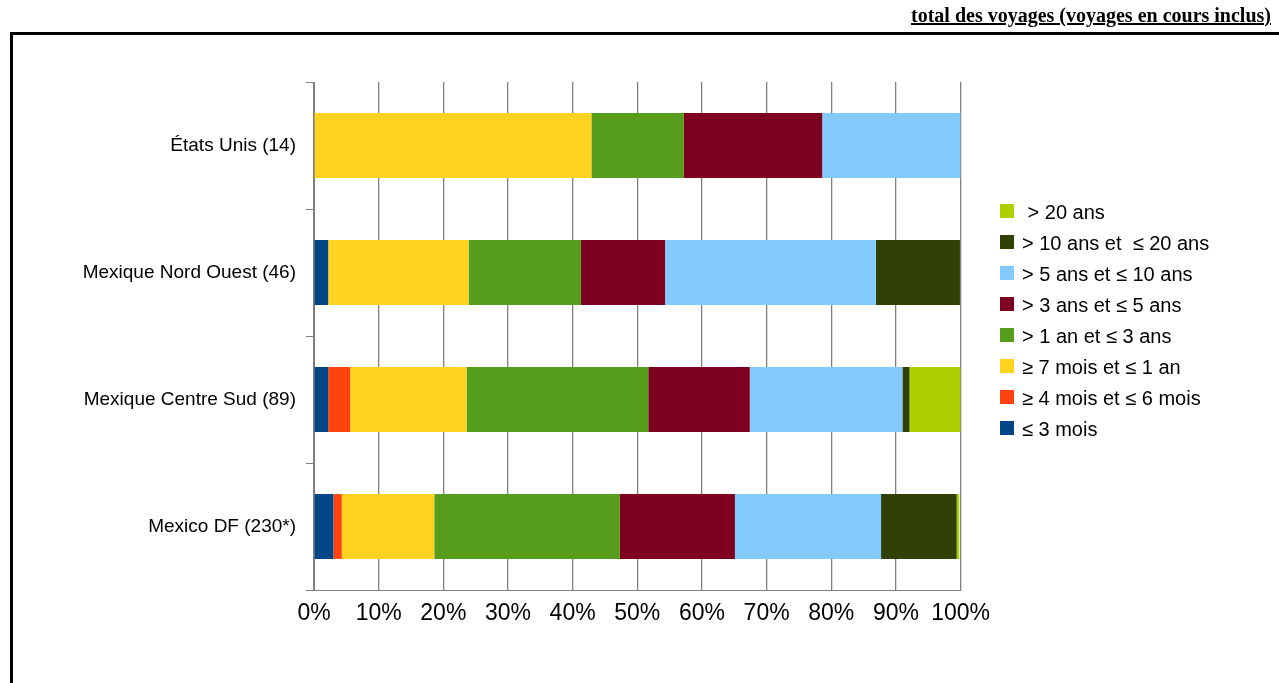 This screenshot has width=1279, height=683. What do you see at coordinates (572, 612) in the screenshot?
I see `x-tick-label: 40%` at bounding box center [572, 612].